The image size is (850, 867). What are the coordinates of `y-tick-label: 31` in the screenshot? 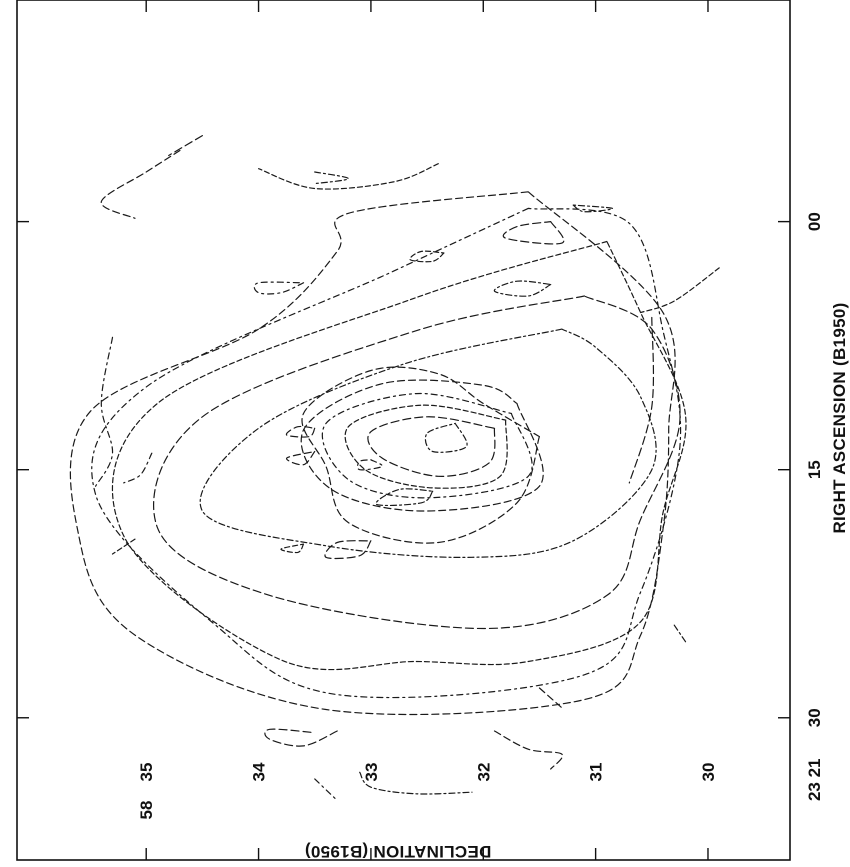 It's located at (596, 772).